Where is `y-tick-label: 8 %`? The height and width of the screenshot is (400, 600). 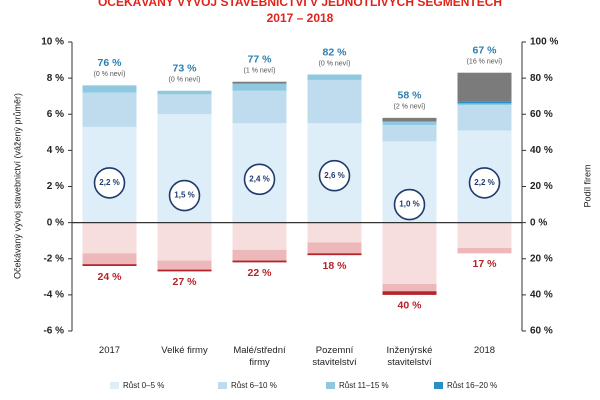 y-tick-label: 8 % is located at coordinates (55, 78).